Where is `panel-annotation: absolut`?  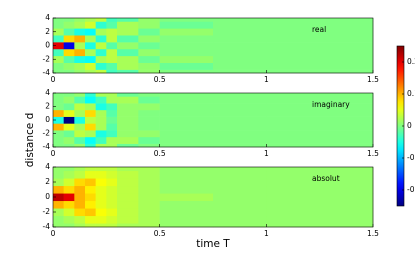
panel-annotation: absolut is located at coordinates (326, 178).